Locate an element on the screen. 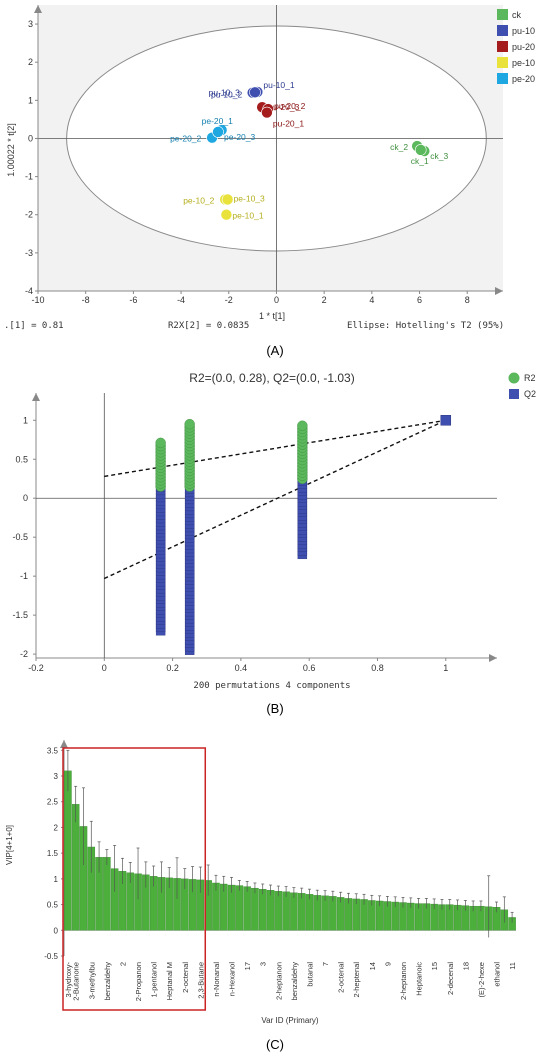 This screenshot has width=550, height=1057. legend-label-R2: R2 is located at coordinates (530, 378).